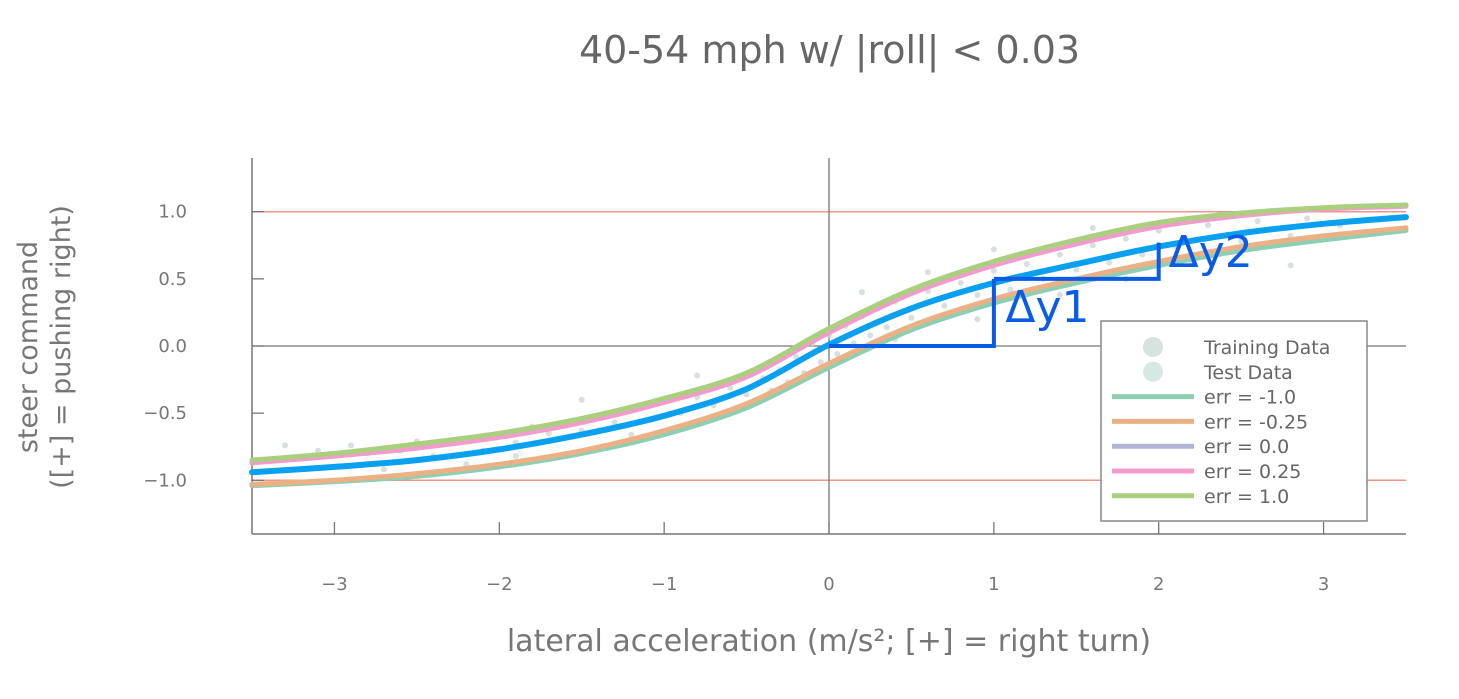  What do you see at coordinates (1158, 584) in the screenshot?
I see `x-tick-label: 2` at bounding box center [1158, 584].